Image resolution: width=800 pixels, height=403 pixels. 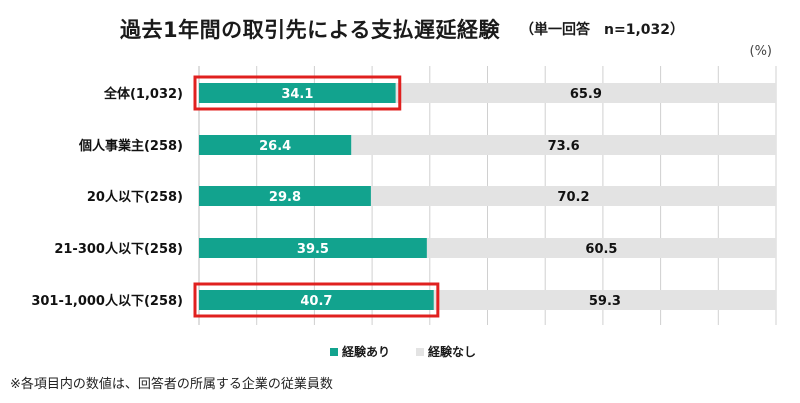 I want to click on category-label: 全体(1,032), so click(x=143, y=94).